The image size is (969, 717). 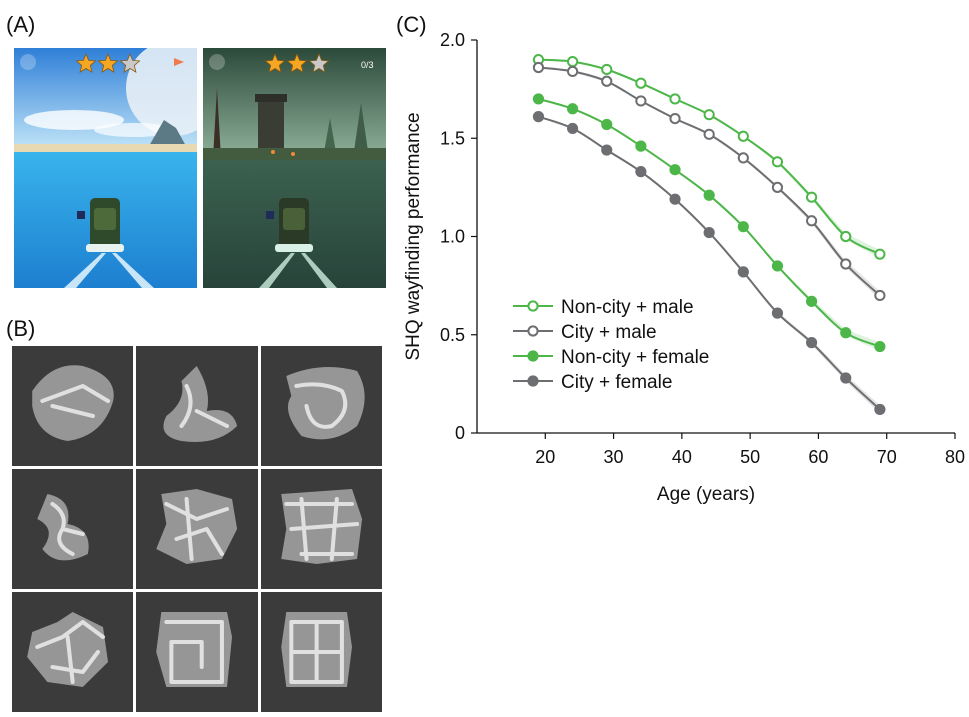 What do you see at coordinates (955, 457) in the screenshot?
I see `x-tick-label: 80` at bounding box center [955, 457].